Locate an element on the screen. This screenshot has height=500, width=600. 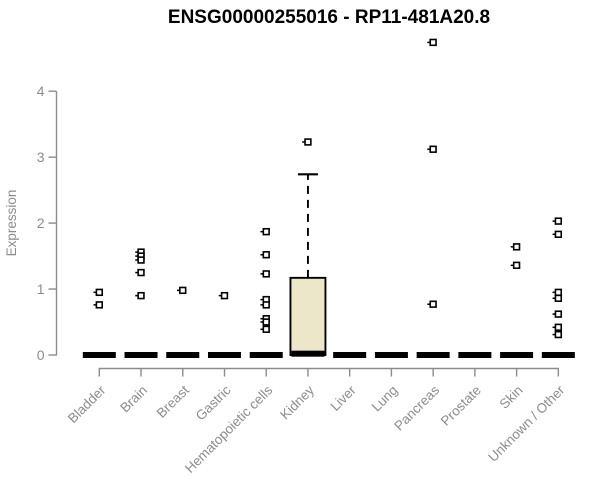
x-tick-label: Gastric is located at coordinates (213, 402).